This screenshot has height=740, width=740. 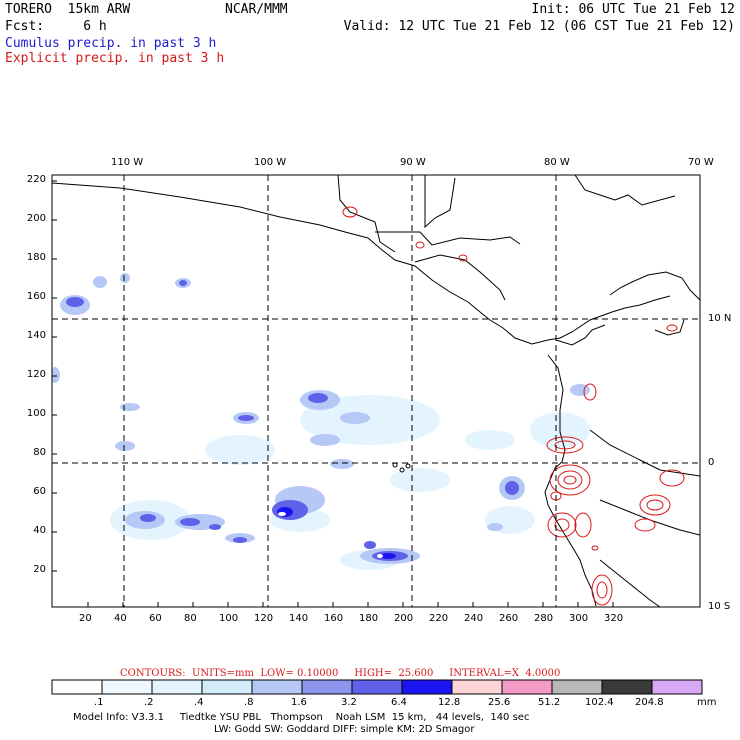 What do you see at coordinates (256, 9) in the screenshot?
I see `organization: NCAR/MMM` at bounding box center [256, 9].